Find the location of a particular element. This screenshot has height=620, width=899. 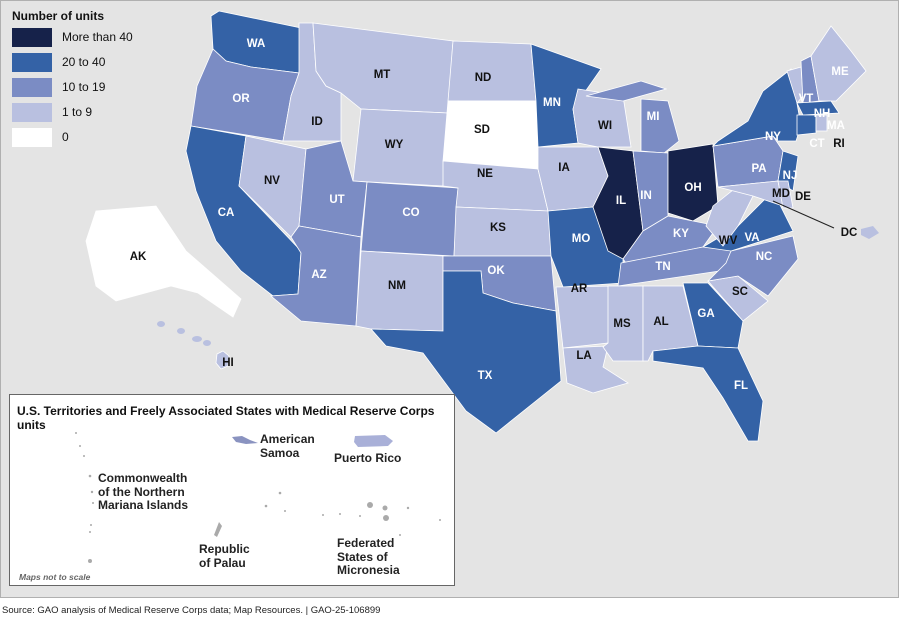

state-label: NV is located at coordinates (272, 181).